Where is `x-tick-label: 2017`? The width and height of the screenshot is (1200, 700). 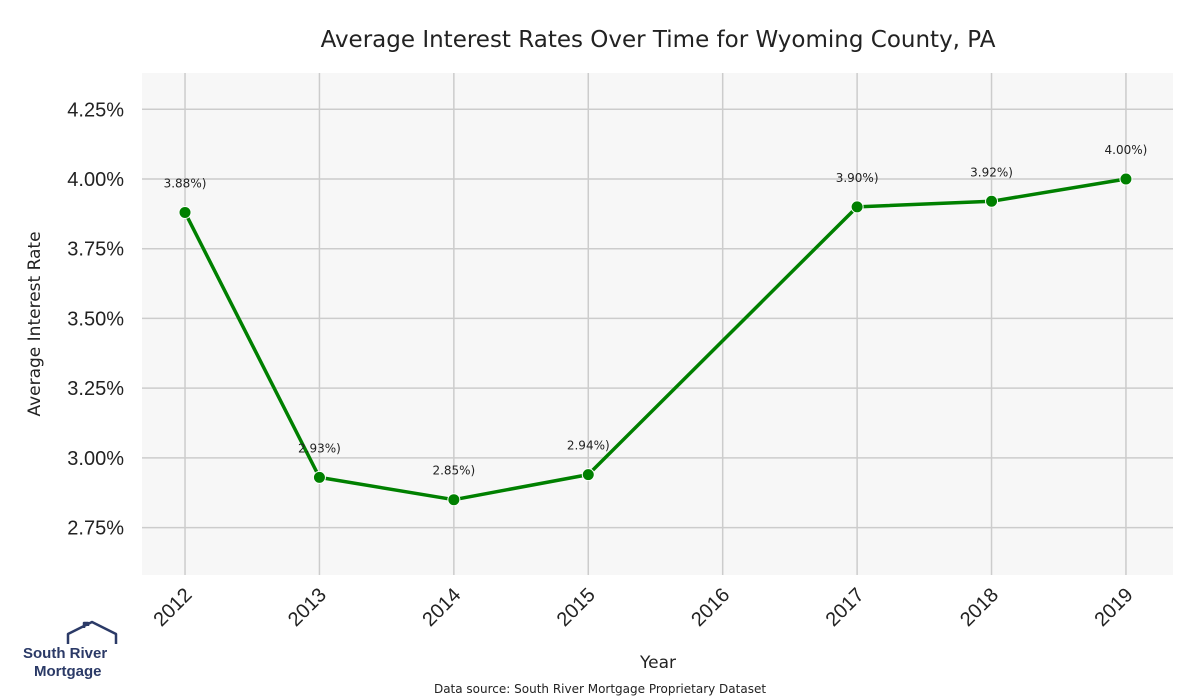
x-tick-label: 2017 is located at coordinates (845, 607).